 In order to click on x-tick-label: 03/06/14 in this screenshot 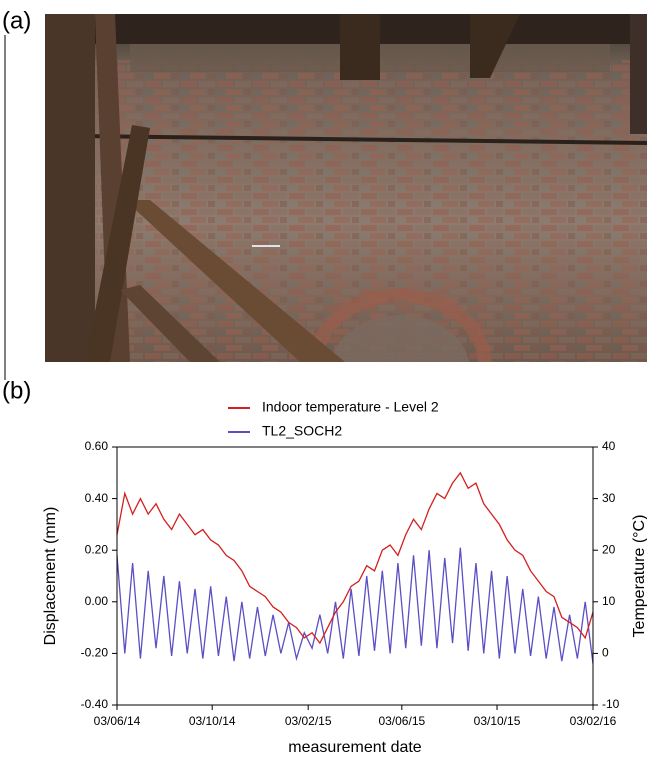, I will do `click(117, 721)`.